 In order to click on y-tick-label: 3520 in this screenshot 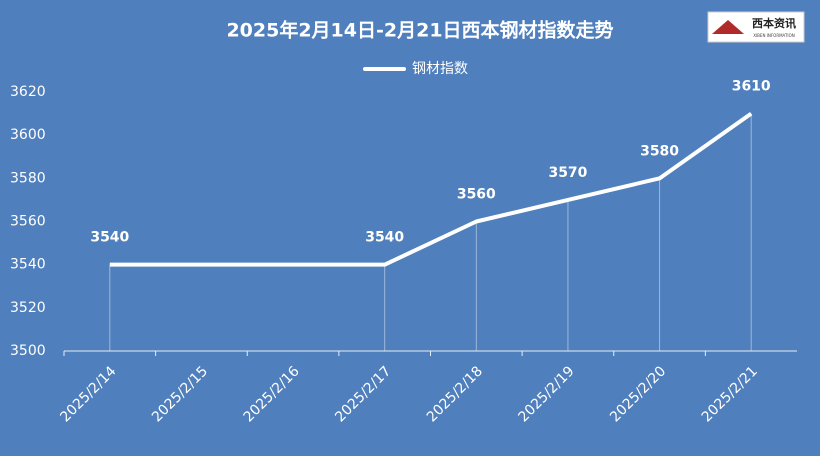, I will do `click(28, 308)`.